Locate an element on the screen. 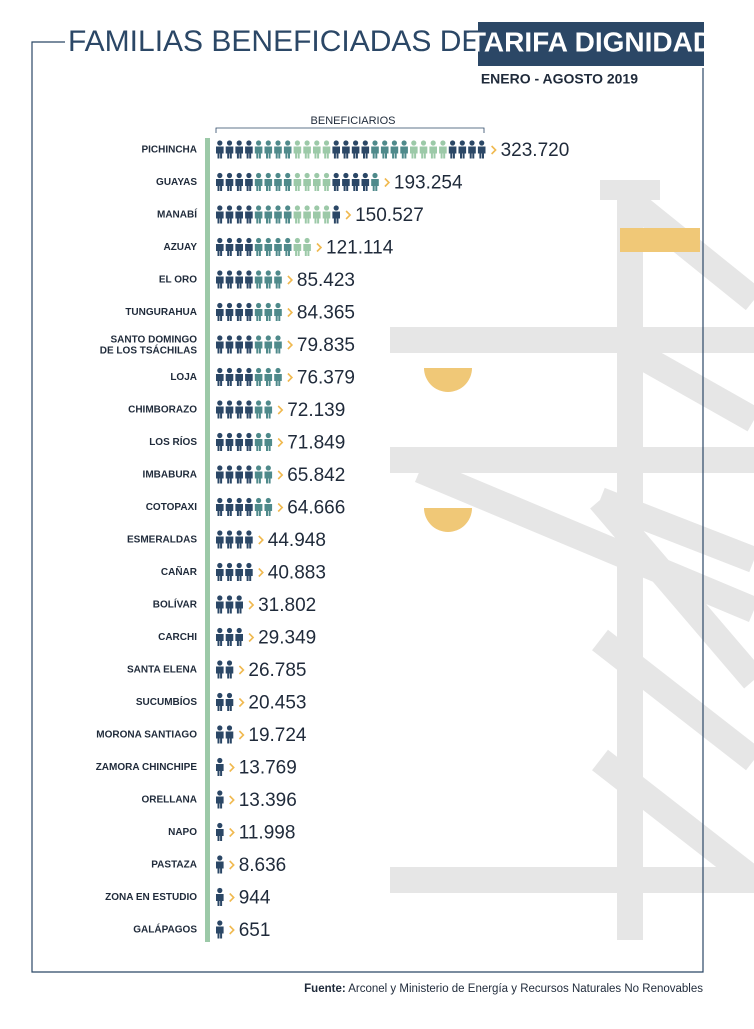 The image size is (754, 1029). value-label: 85.423 is located at coordinates (326, 280).